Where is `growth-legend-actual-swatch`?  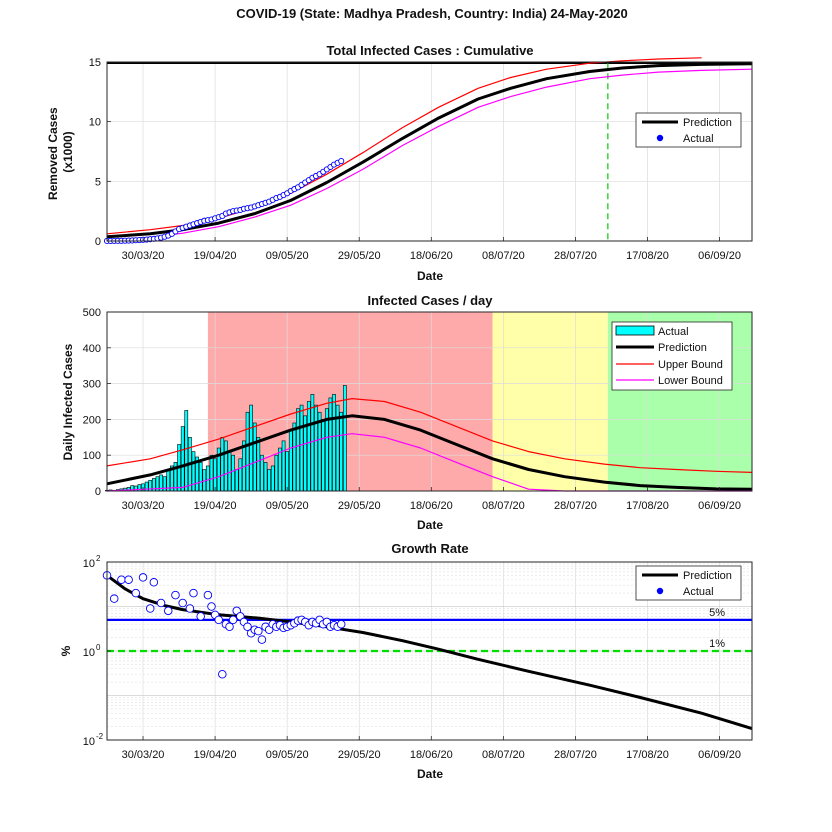
growth-legend-actual-swatch is located at coordinates (660, 591).